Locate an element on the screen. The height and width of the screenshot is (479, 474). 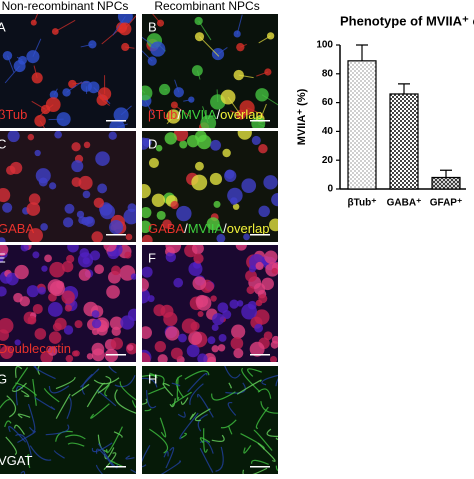
panel-letter: A is located at coordinates (3, 26).